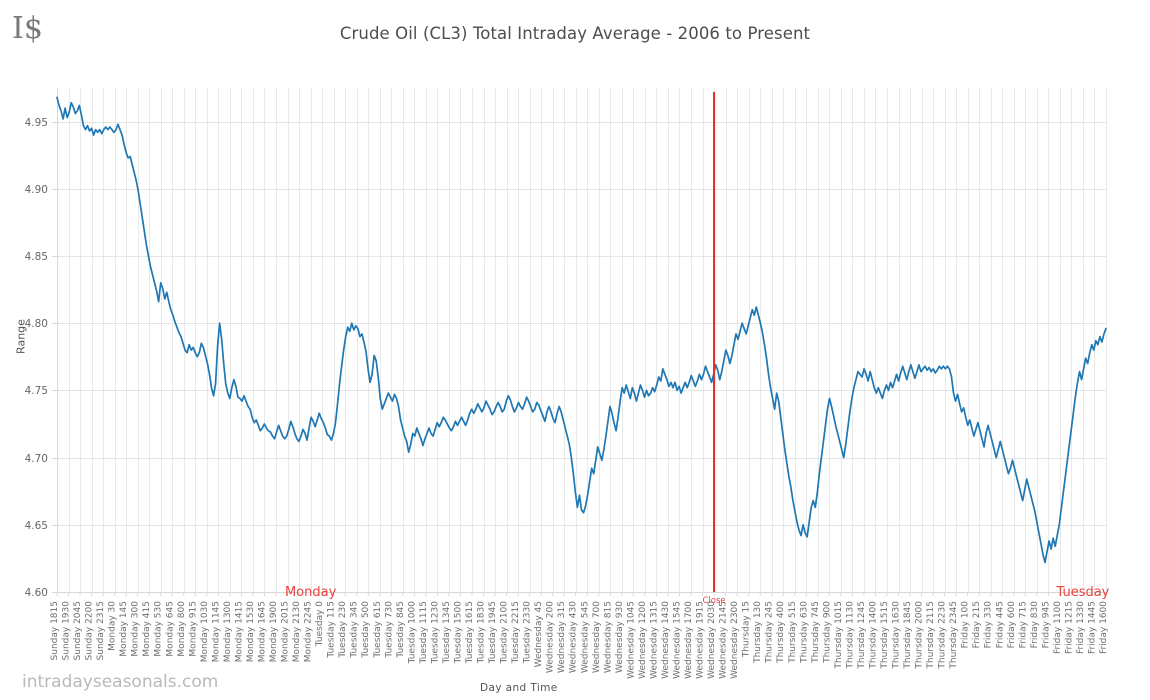 The height and width of the screenshot is (700, 1150). Describe the element at coordinates (435, 633) in the screenshot. I see `x-axis-tick-label: Tuesday 1230` at that location.